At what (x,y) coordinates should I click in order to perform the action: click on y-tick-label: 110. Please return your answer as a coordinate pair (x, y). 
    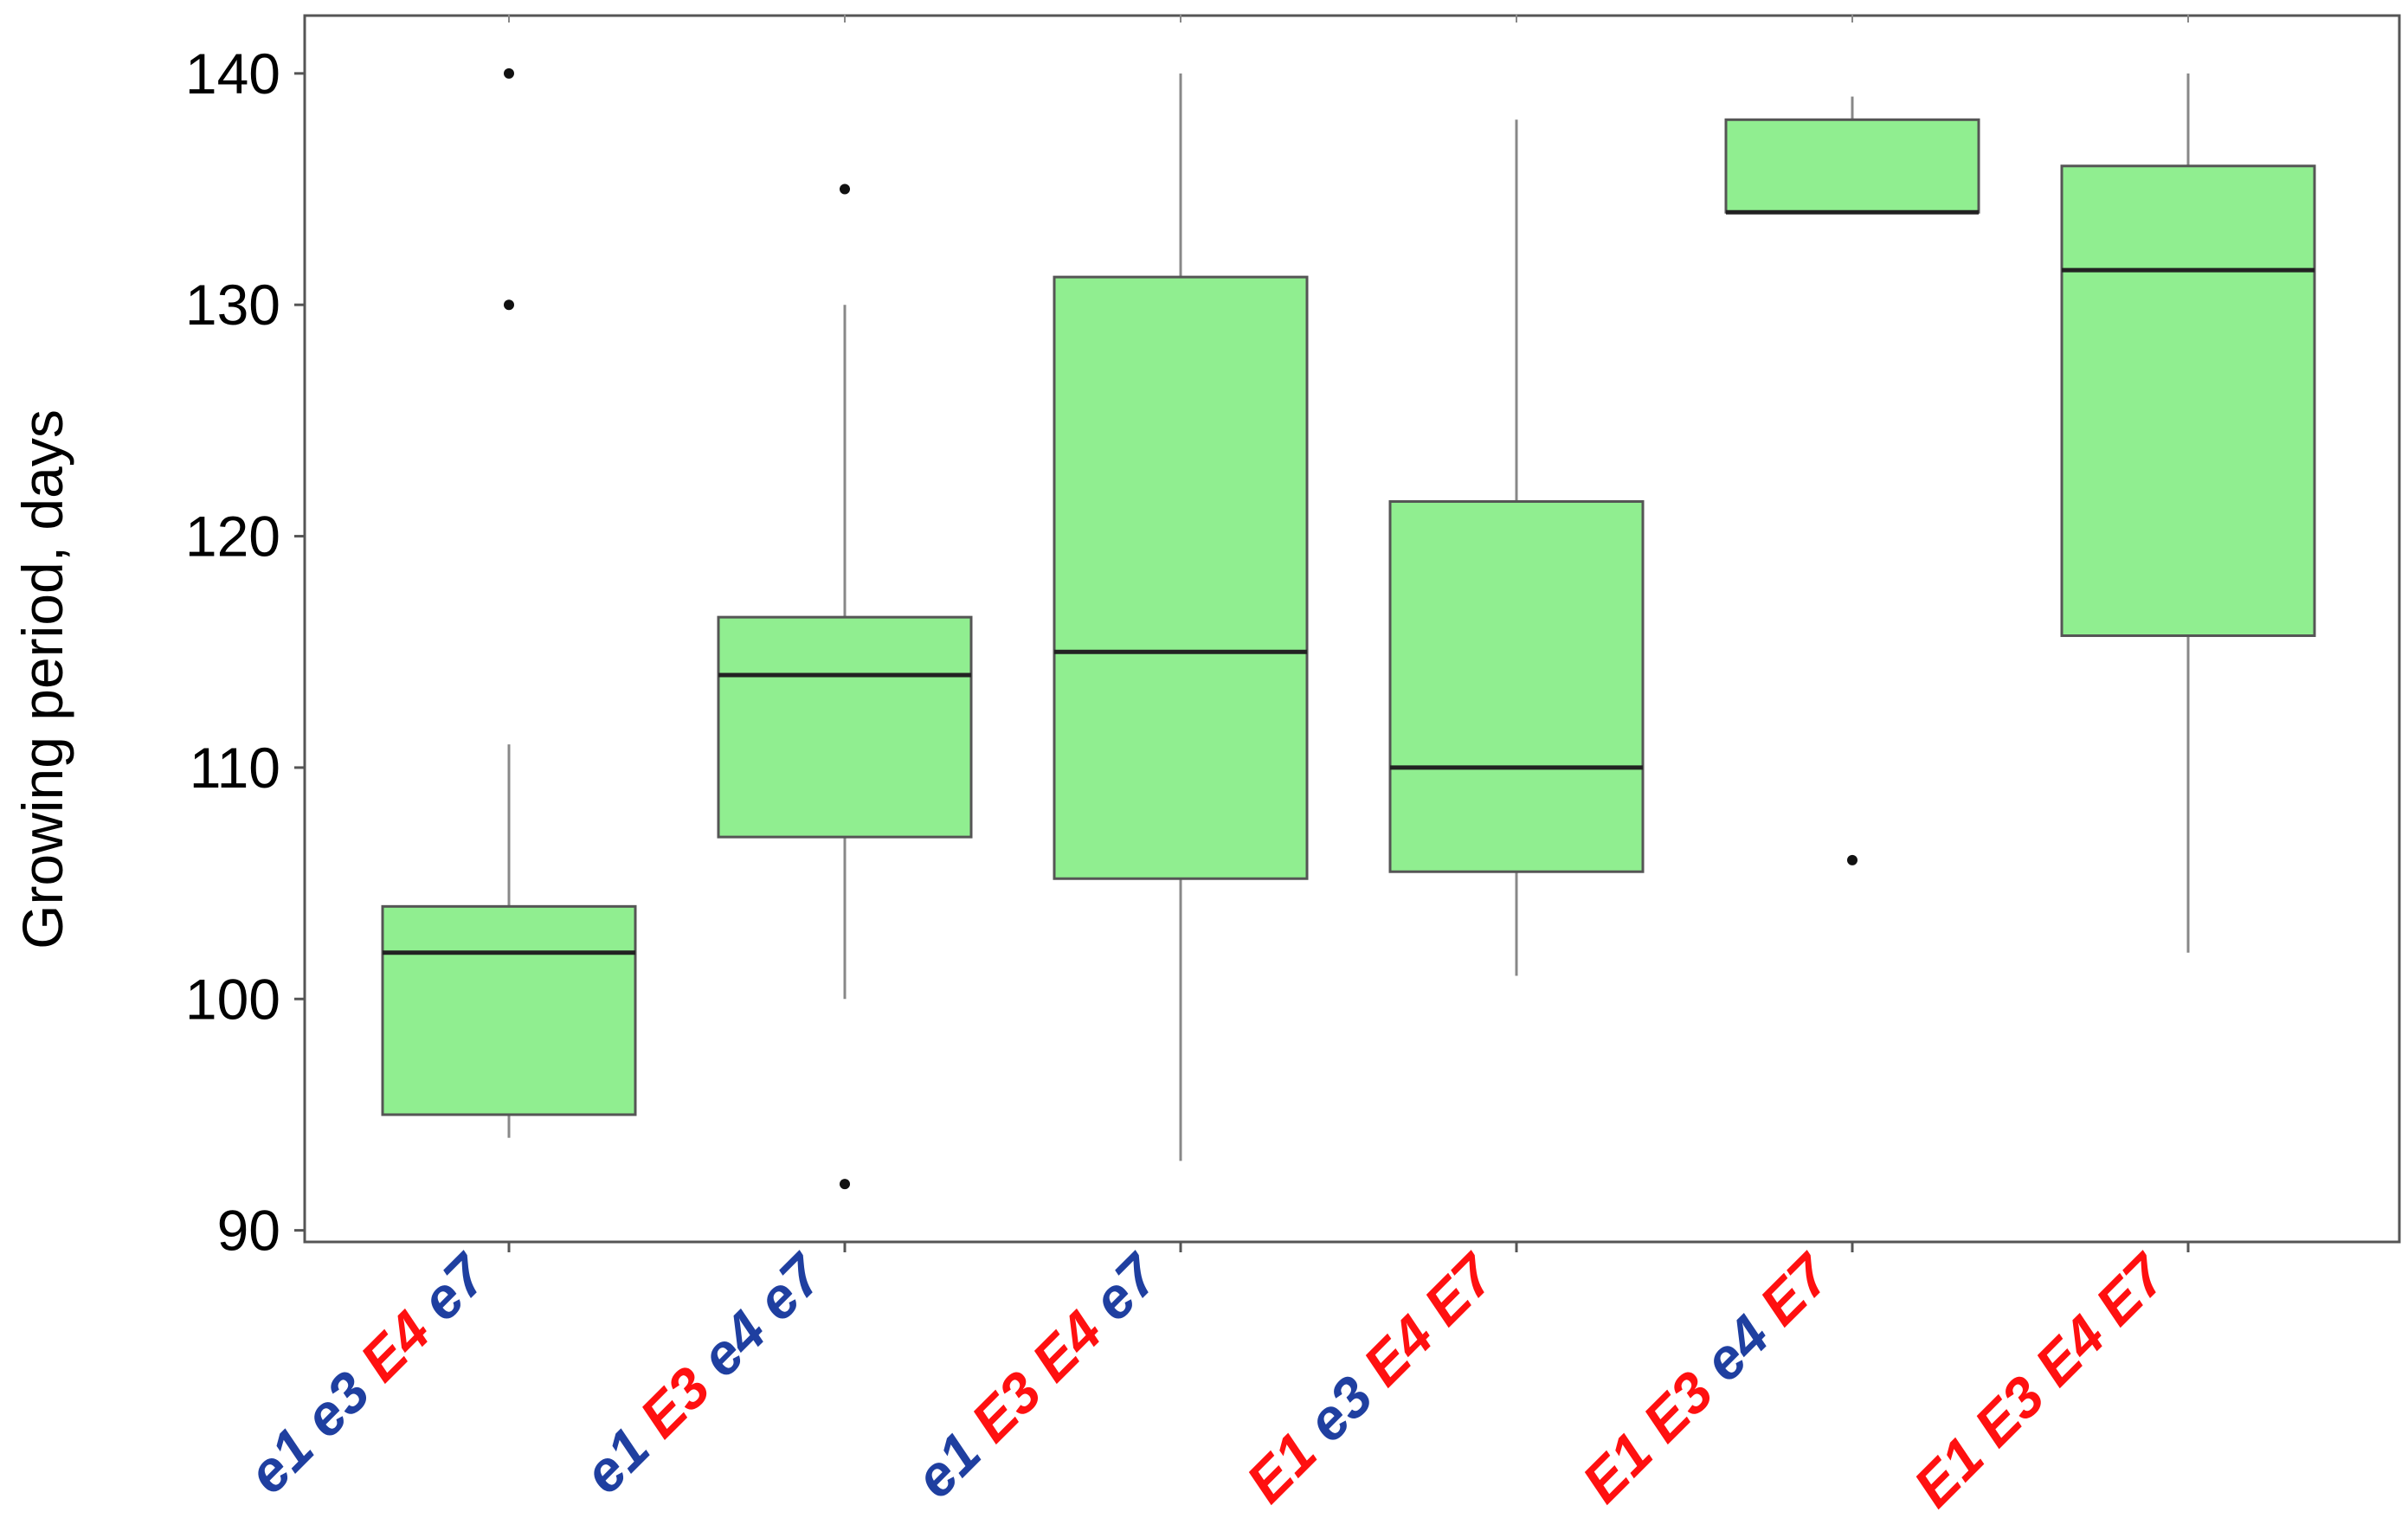
    Looking at the image, I should click on (235, 768).